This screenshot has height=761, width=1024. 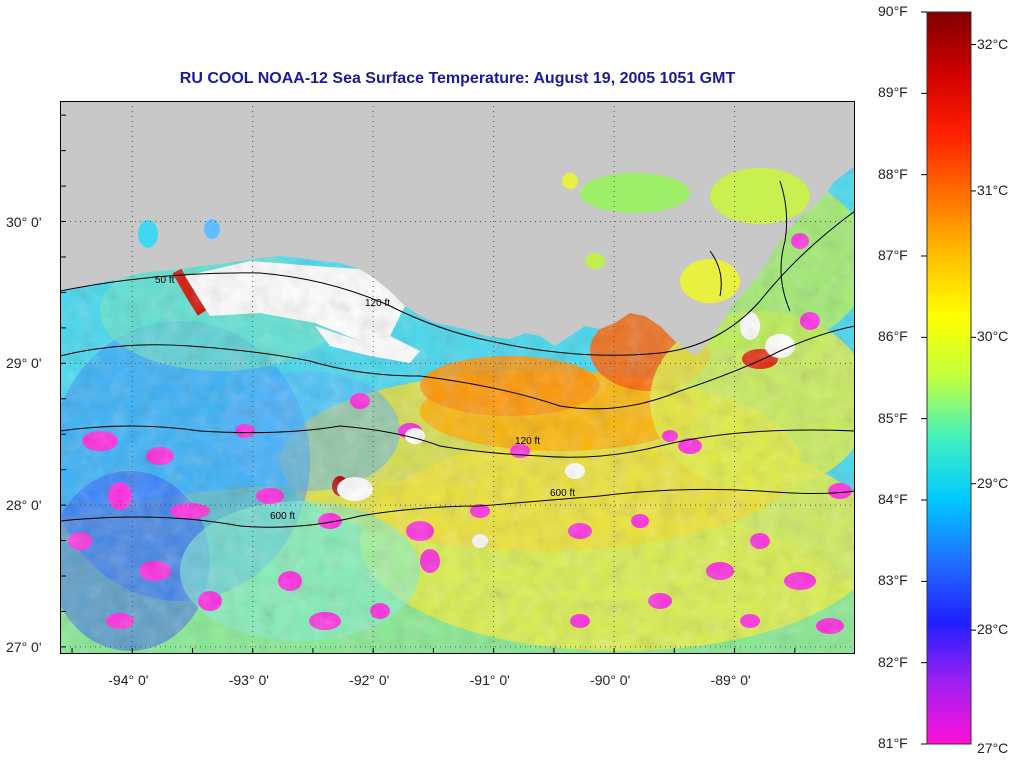 What do you see at coordinates (893, 92) in the screenshot?
I see `fahrenheit-label: 89°F` at bounding box center [893, 92].